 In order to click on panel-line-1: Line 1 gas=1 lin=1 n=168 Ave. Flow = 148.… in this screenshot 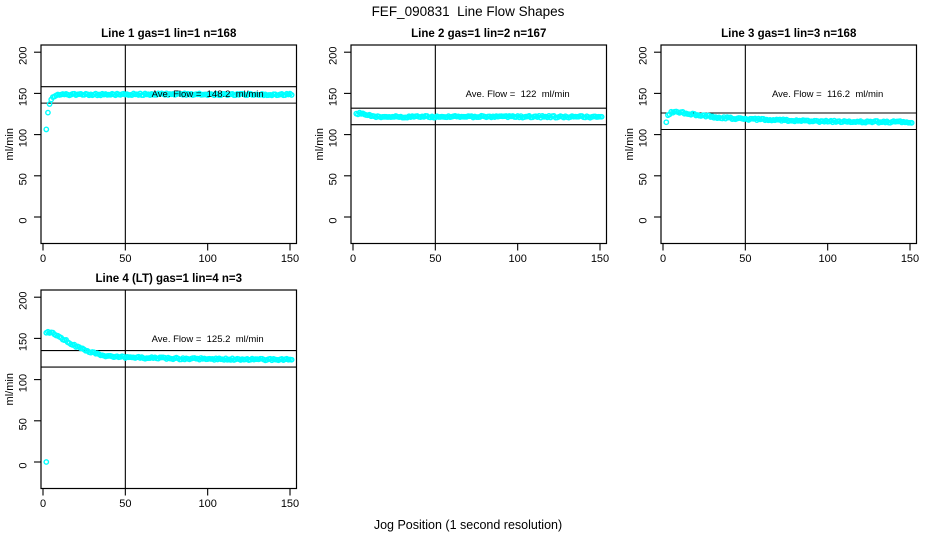, I will do `click(151, 146)`.